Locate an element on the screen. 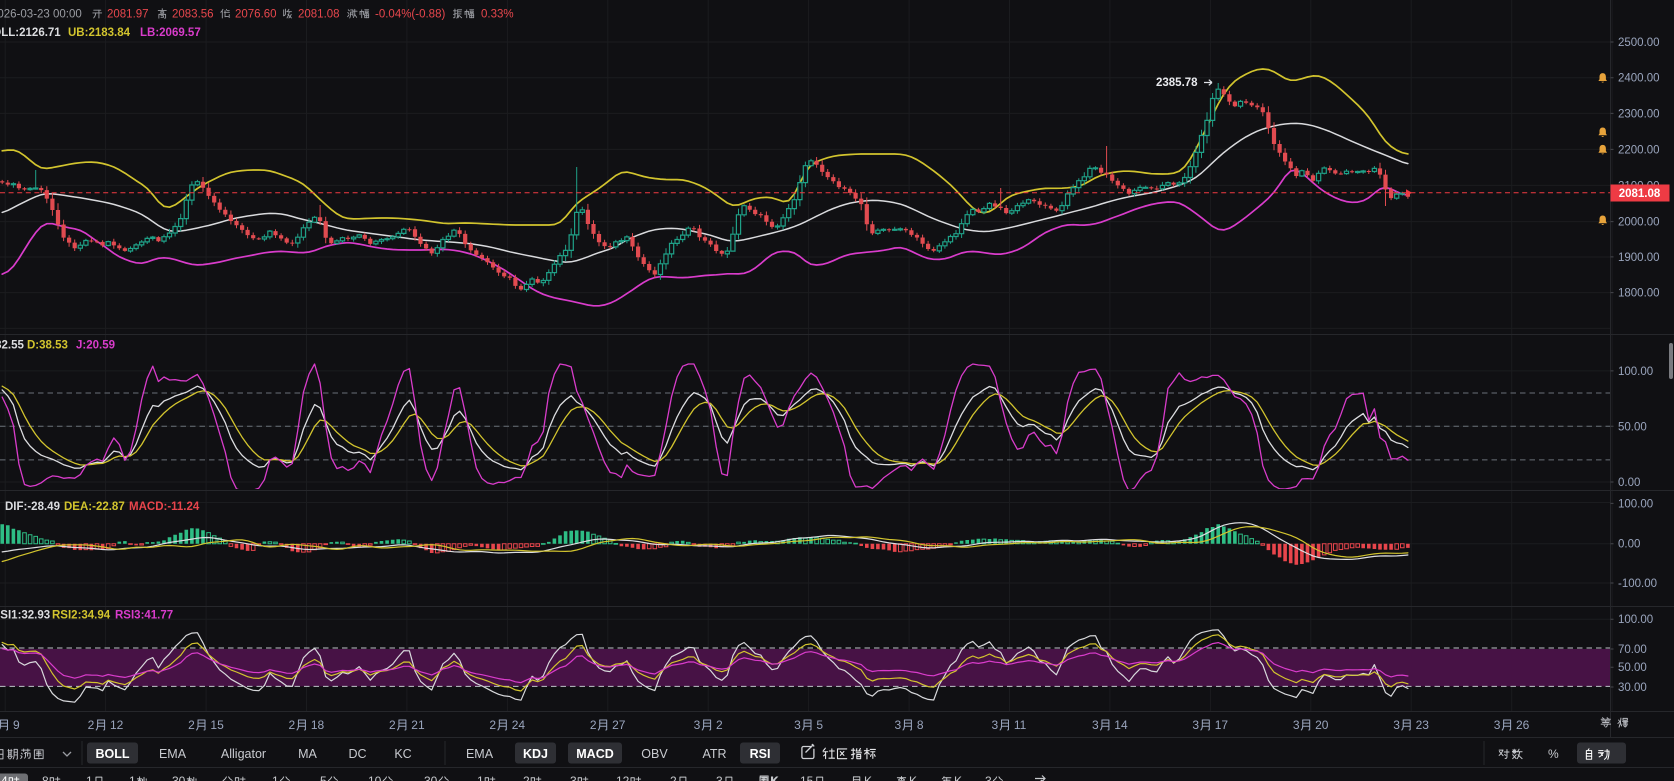 The height and width of the screenshot is (781, 1674). svg-text: 30.00 is located at coordinates (1632, 688).